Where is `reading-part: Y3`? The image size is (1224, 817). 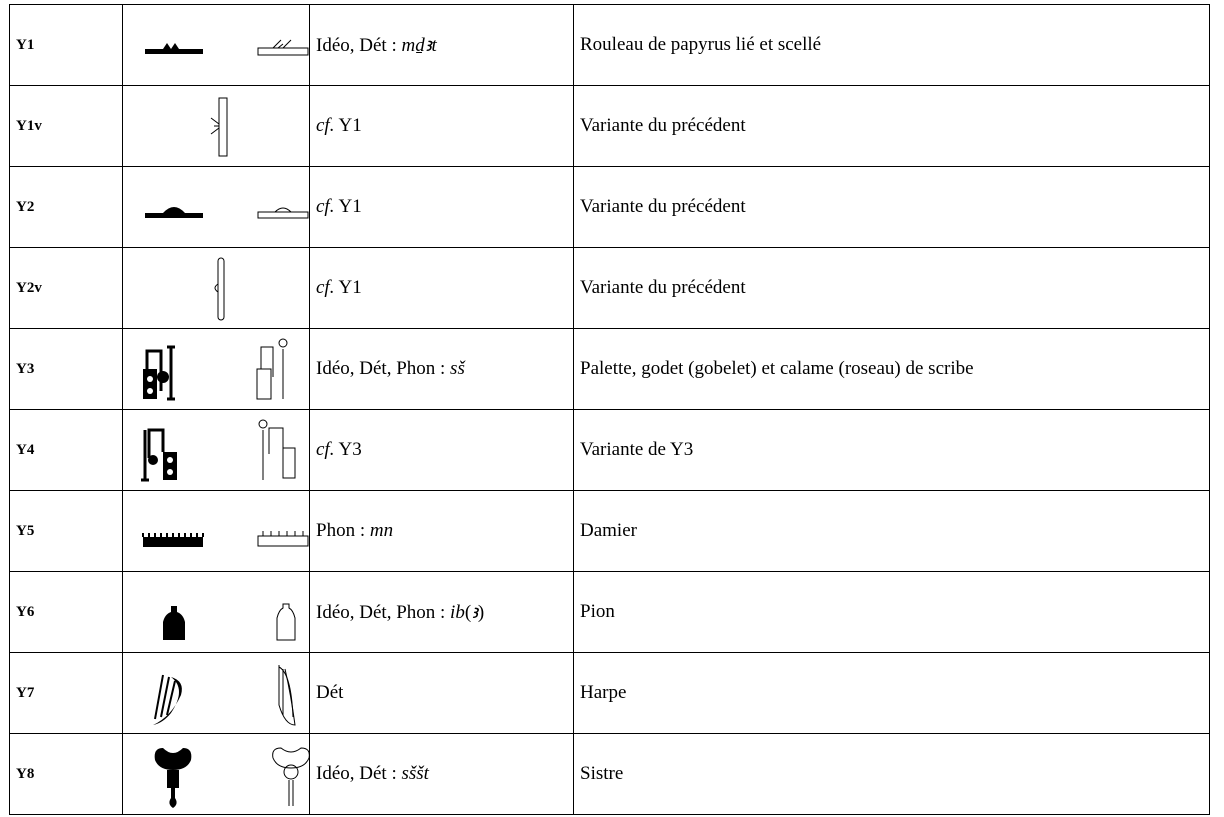 reading-part: Y3 is located at coordinates (348, 449).